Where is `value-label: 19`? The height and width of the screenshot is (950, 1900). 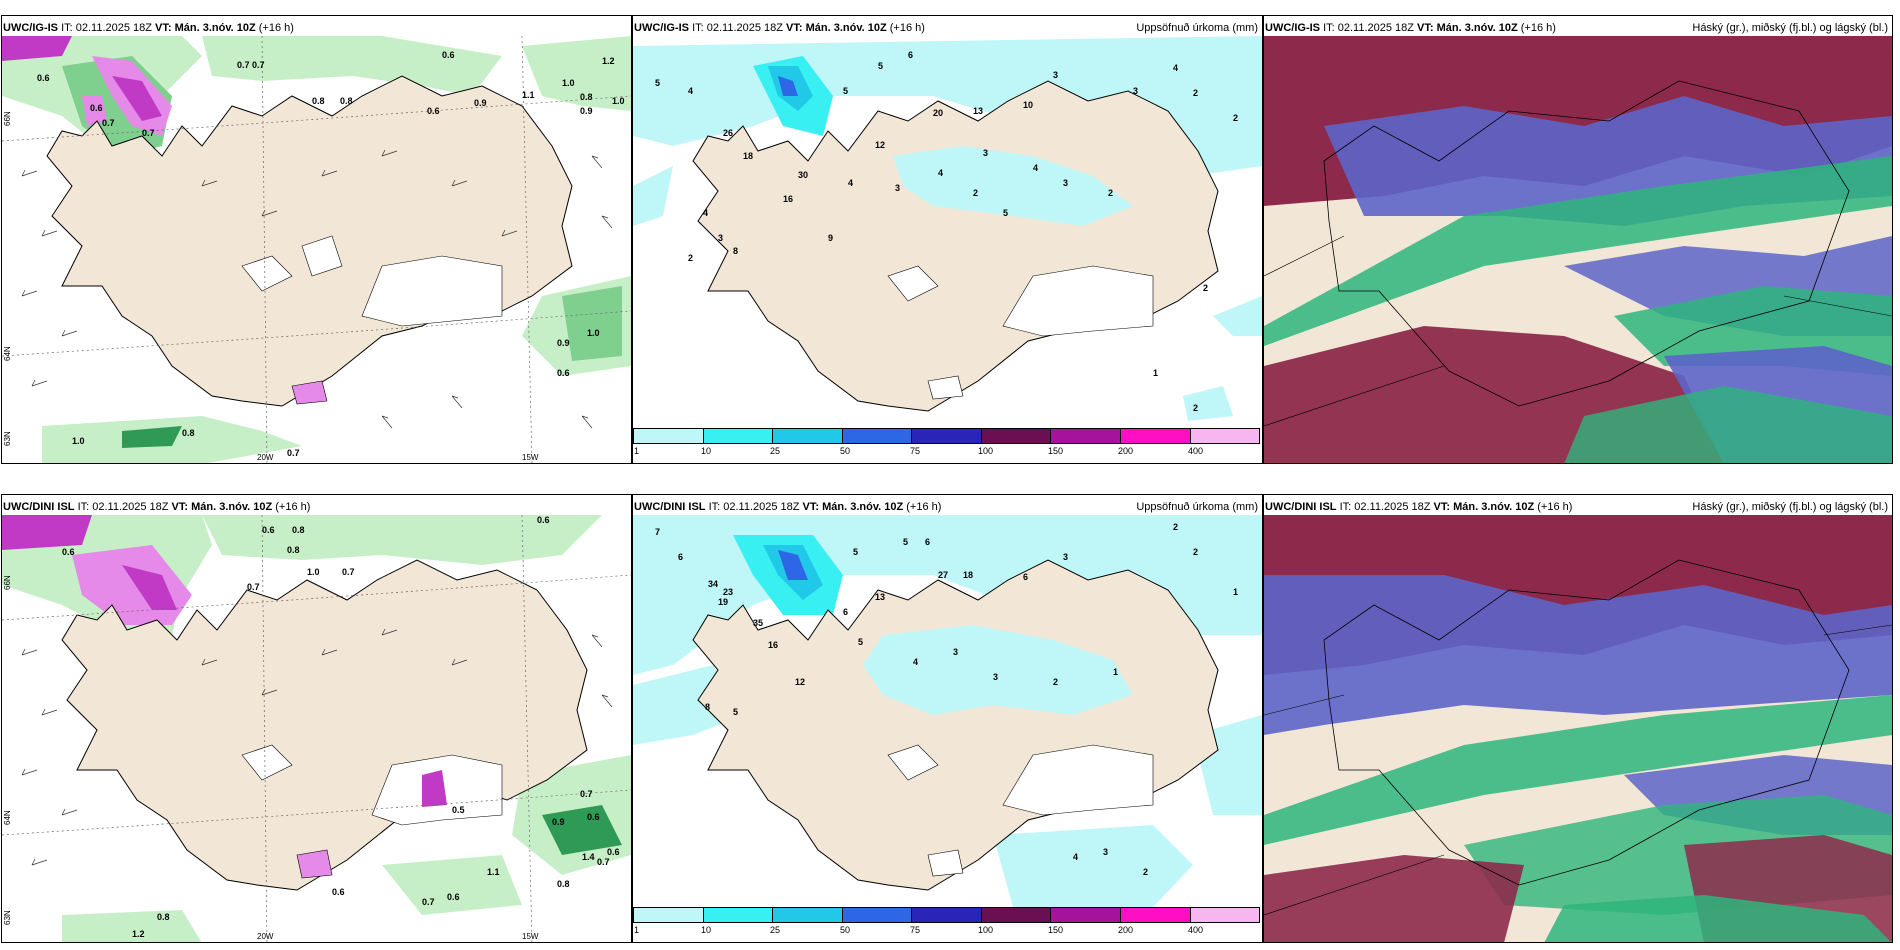
value-label: 19 is located at coordinates (723, 602).